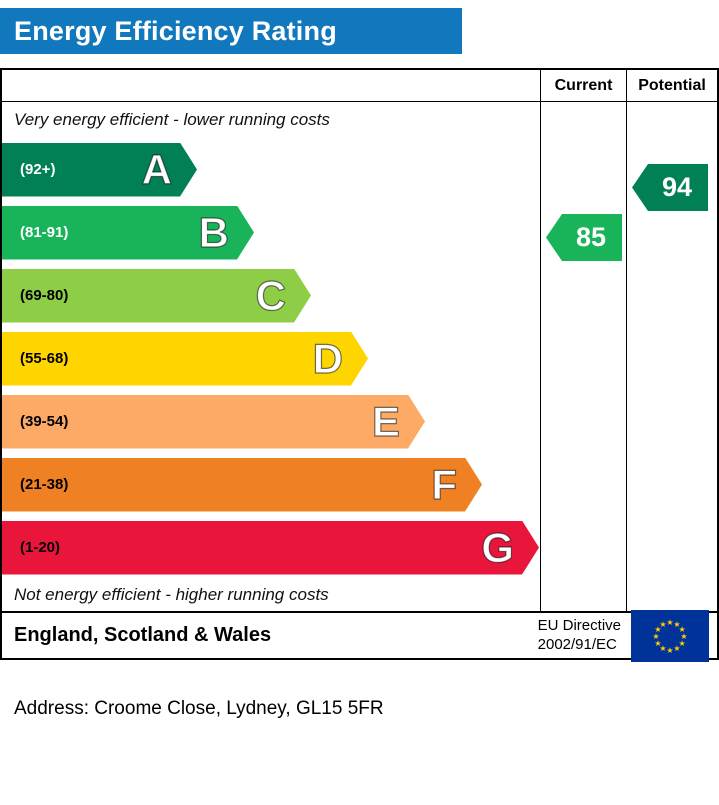 The width and height of the screenshot is (719, 805). Describe the element at coordinates (271, 86) in the screenshot. I see `header-spacer-cell` at that location.